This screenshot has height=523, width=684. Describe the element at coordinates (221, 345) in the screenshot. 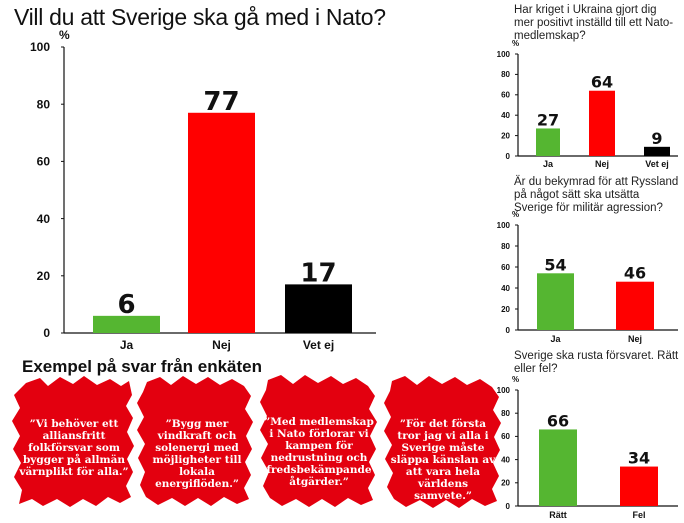

I see `chart-1-category-label: Nej` at that location.